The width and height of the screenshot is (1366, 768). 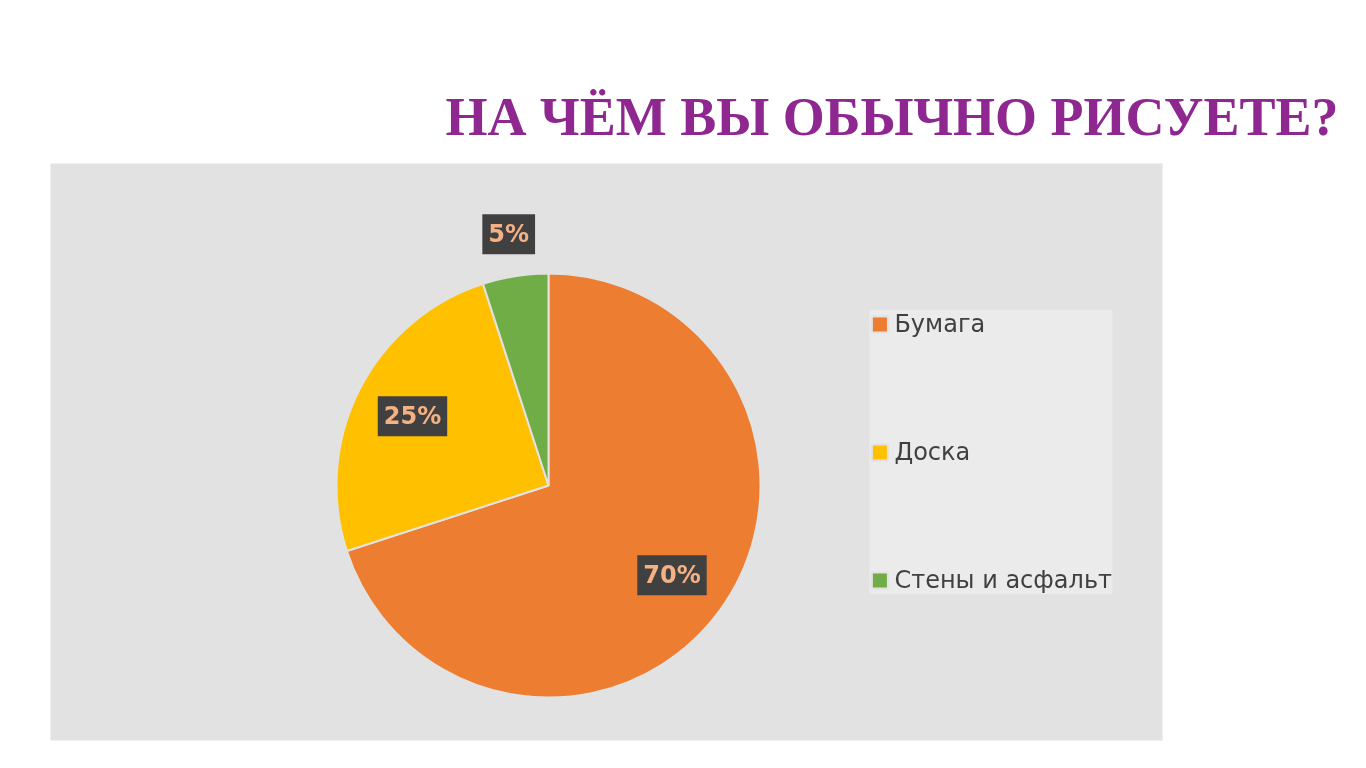 What do you see at coordinates (940, 323) in the screenshot?
I see `legend-label: Бумага` at bounding box center [940, 323].